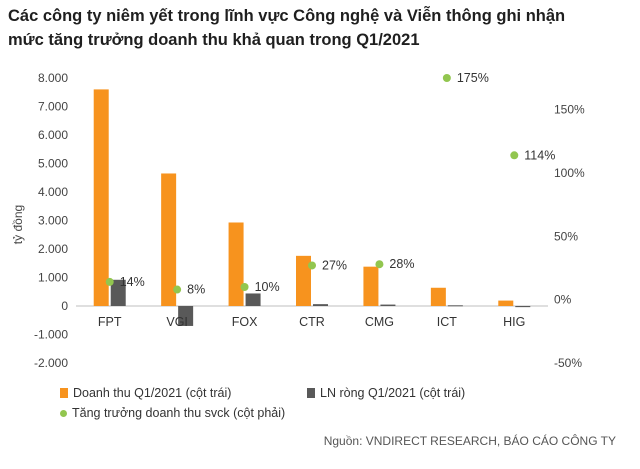  I want to click on legend-swatch-revenue, so click(64, 393).